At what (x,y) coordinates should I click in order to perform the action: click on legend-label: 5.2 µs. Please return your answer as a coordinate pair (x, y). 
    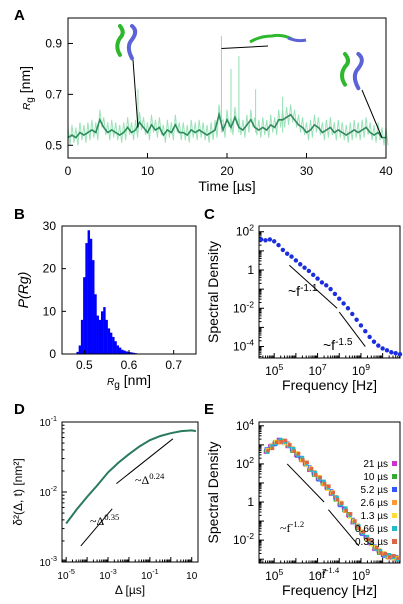
    Looking at the image, I should click on (374, 490).